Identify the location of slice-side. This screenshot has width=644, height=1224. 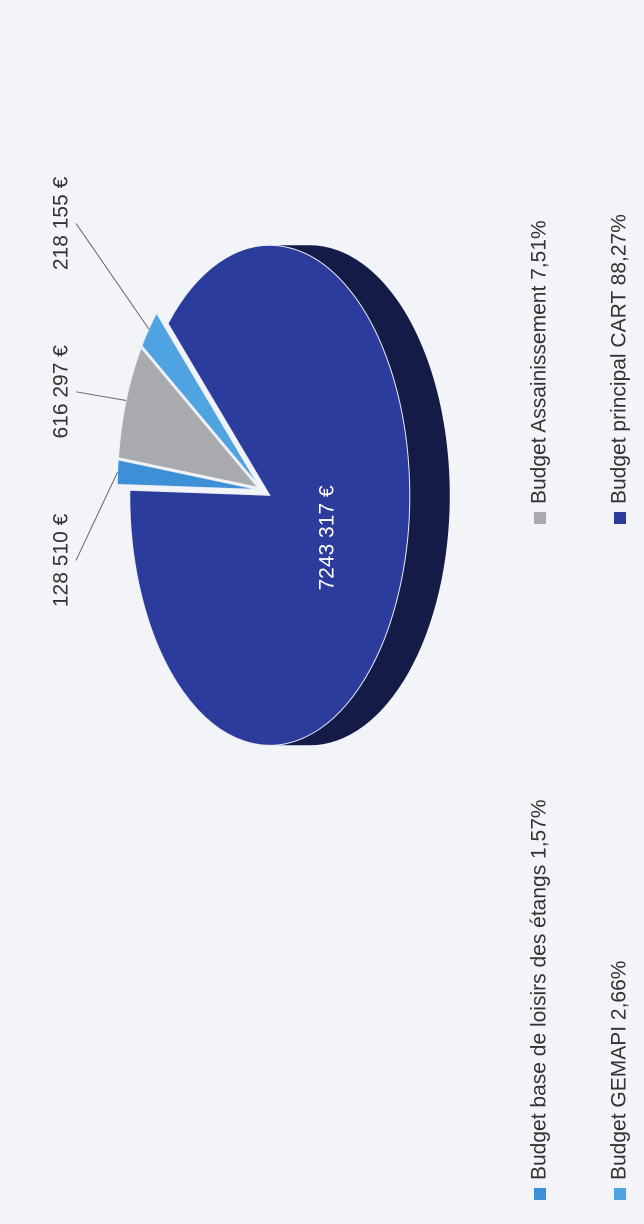
(359, 495).